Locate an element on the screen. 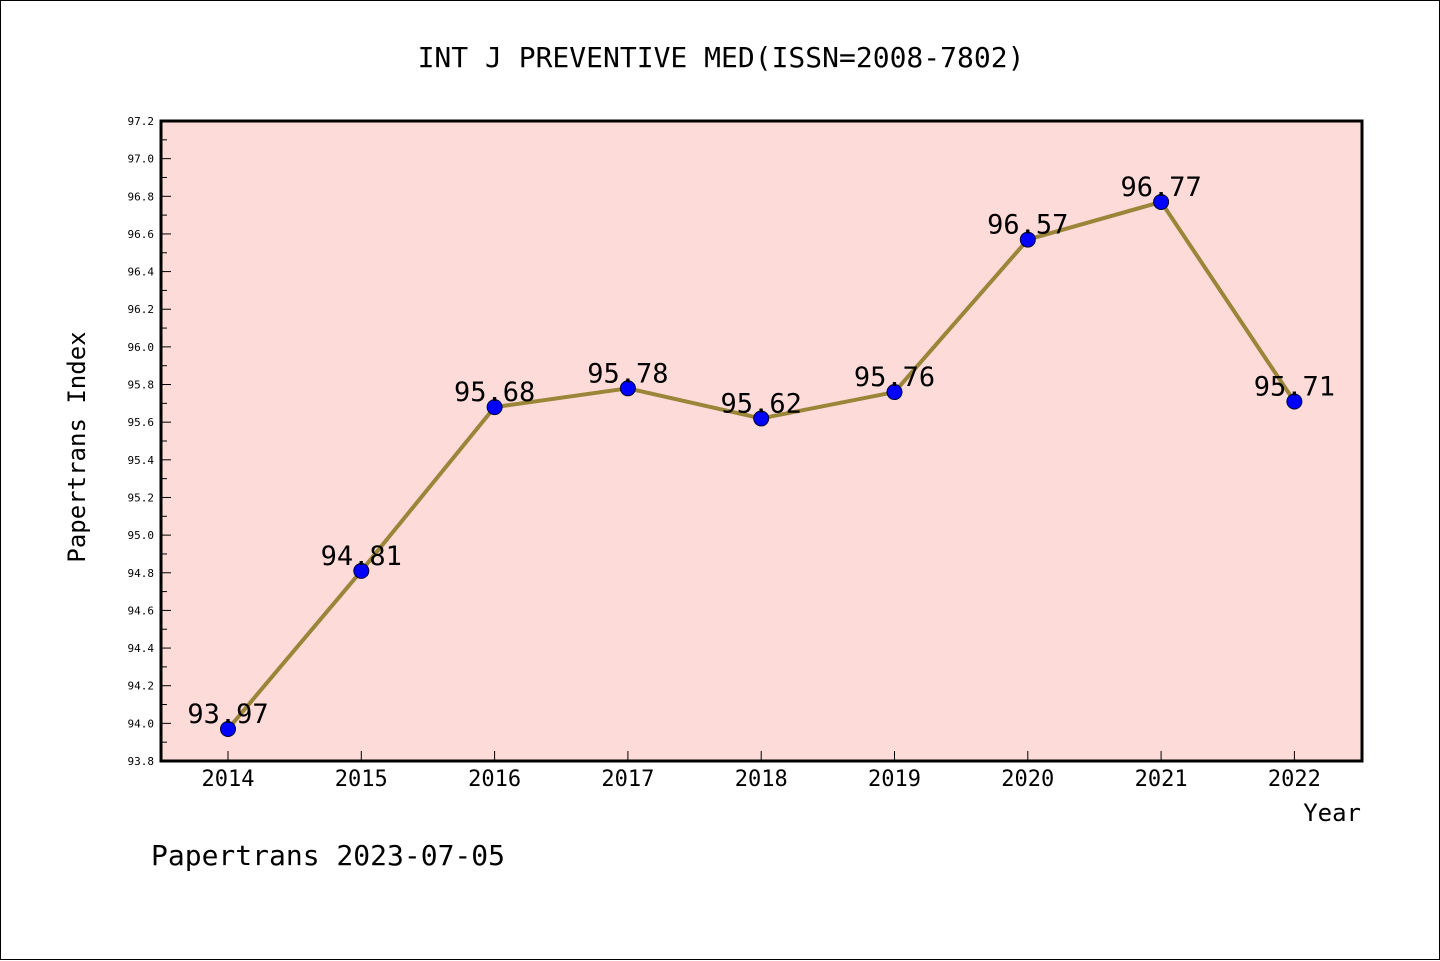 The image size is (1440, 961). x-axis-title: Year is located at coordinates (1332, 813).